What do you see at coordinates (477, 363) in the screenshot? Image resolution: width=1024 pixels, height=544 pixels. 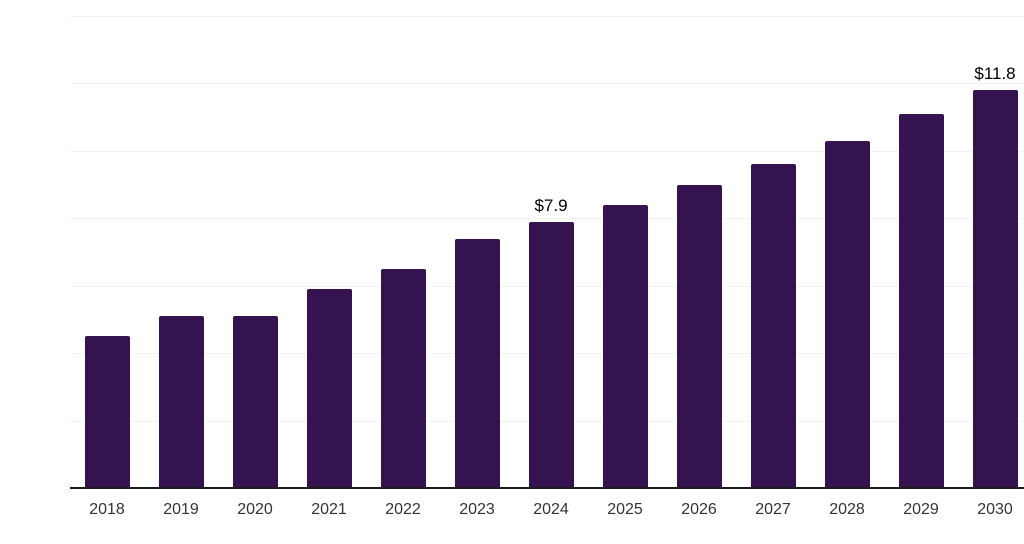 I see `bar-2023` at bounding box center [477, 363].